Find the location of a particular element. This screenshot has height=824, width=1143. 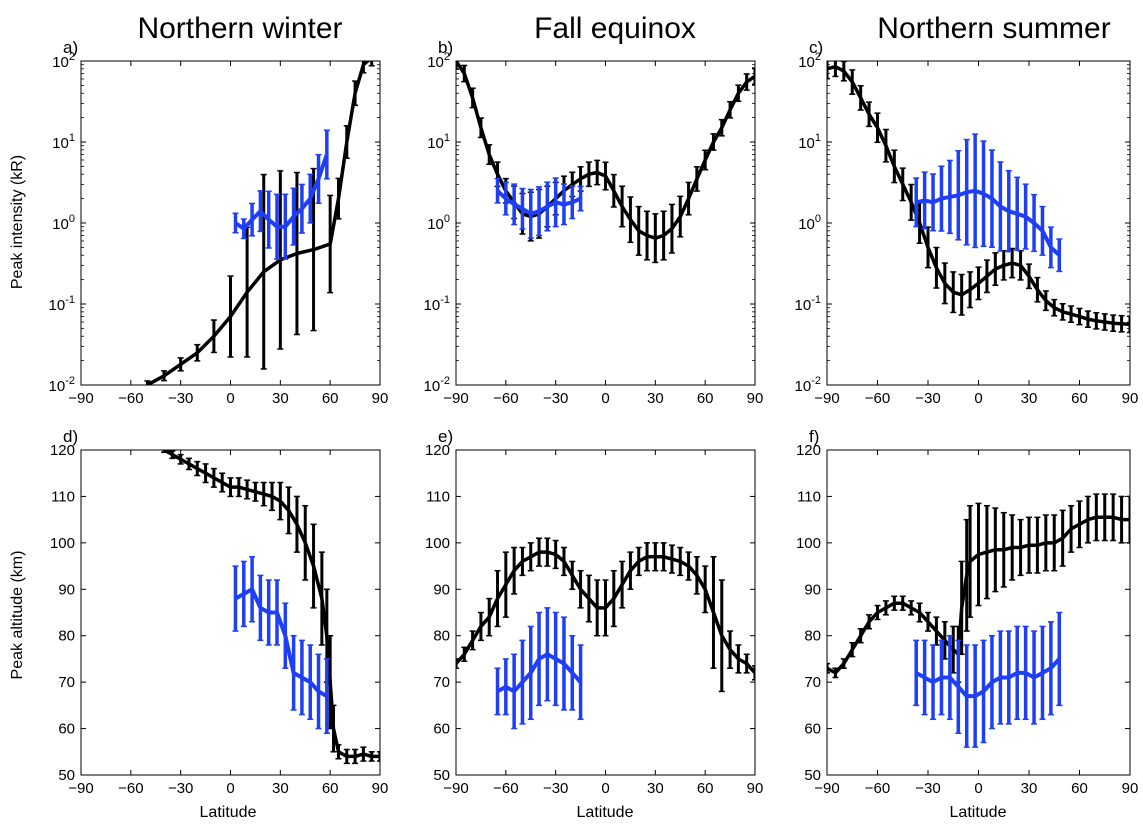

panel-e: e) −90 −60 −30 0 30 60 90 120 110 100 90 80 70 60 50 is located at coordinates (594, 612).